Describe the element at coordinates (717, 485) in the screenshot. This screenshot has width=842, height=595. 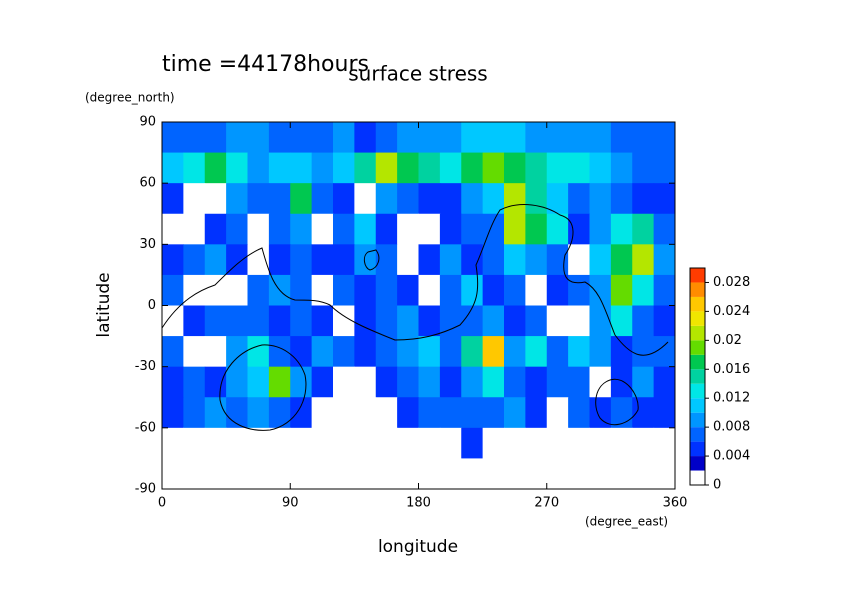
I see `colorbar-label: 0` at that location.